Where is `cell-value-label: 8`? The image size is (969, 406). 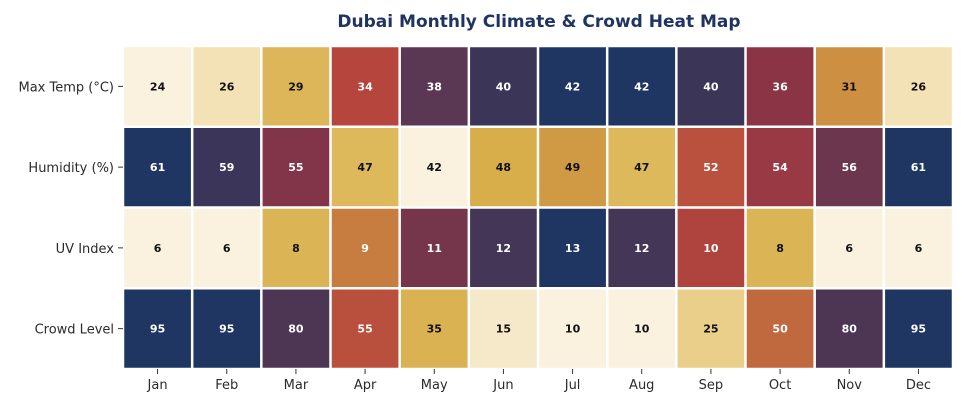 cell-value-label: 8 is located at coordinates (296, 248).